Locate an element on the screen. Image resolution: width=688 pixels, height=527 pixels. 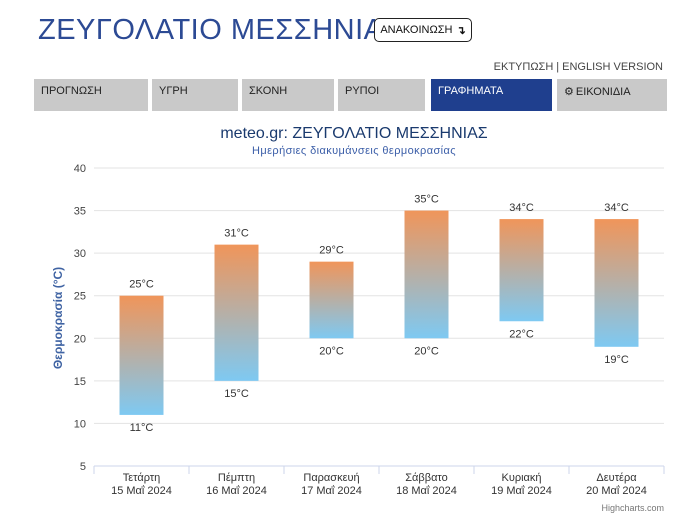
x-tick-label-day: Πέμπτη is located at coordinates (236, 478).